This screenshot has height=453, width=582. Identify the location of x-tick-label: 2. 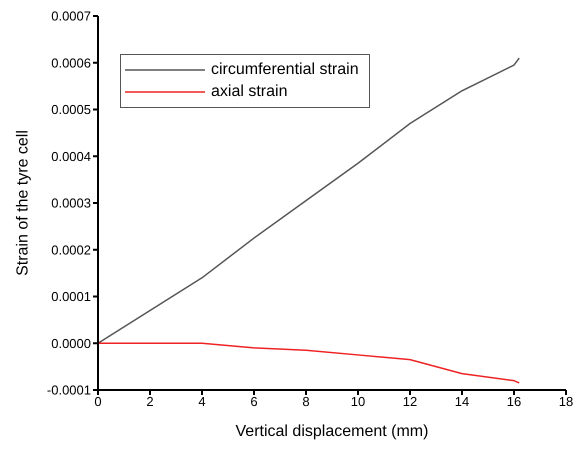
(150, 402).